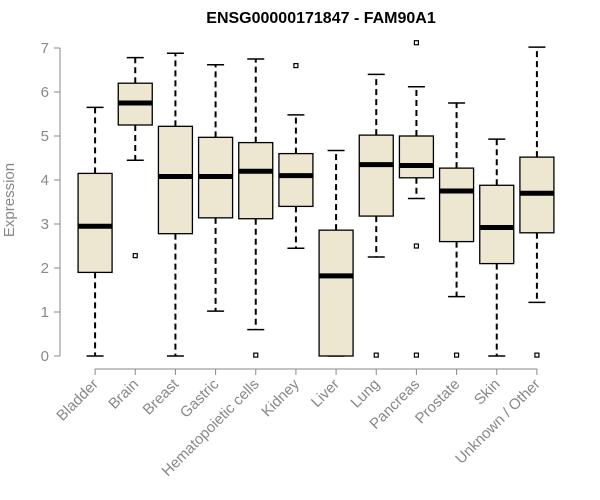 This screenshot has height=500, width=600. I want to click on box-group-lung, so click(376, 215).